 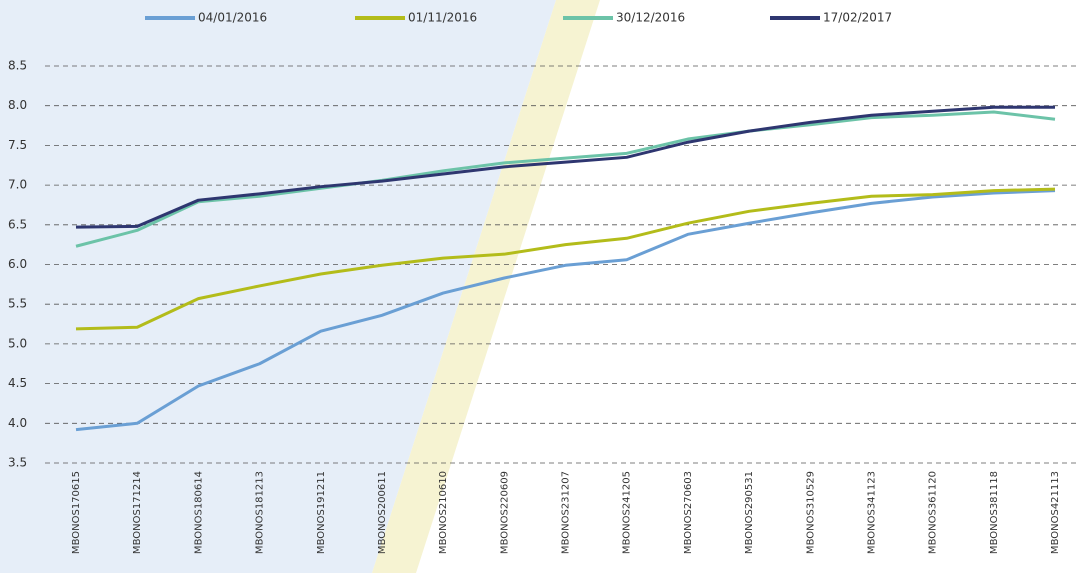 I want to click on y-tick-label: 5.0, so click(x=17, y=343).